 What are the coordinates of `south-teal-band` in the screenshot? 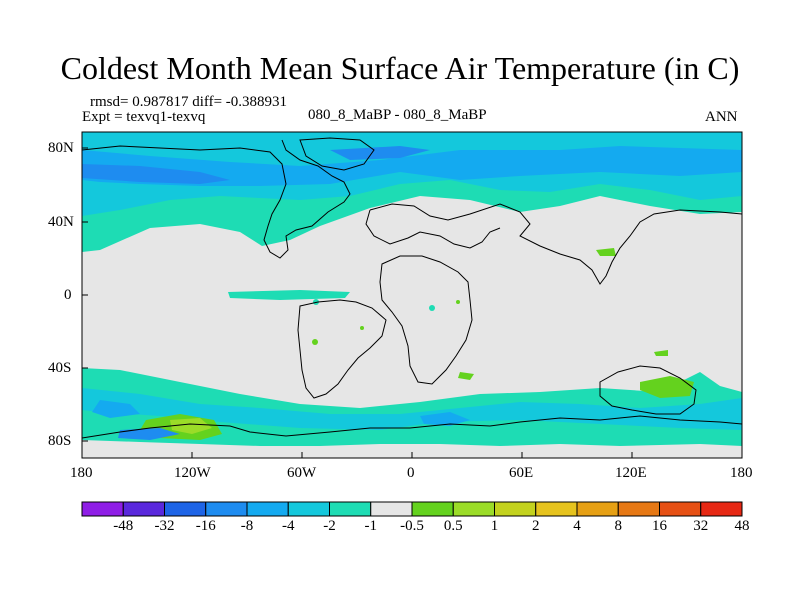 It's located at (412, 409).